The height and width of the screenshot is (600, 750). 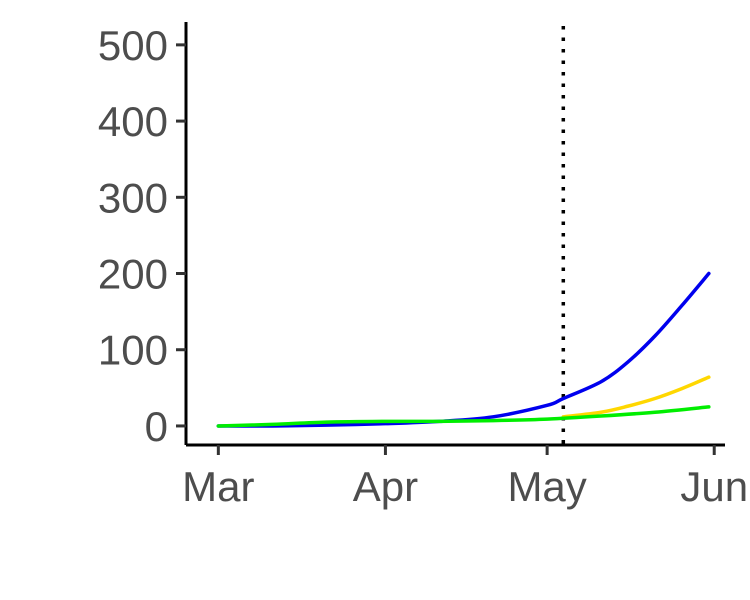 What do you see at coordinates (133, 350) in the screenshot?
I see `y-tick-label-100: 100` at bounding box center [133, 350].